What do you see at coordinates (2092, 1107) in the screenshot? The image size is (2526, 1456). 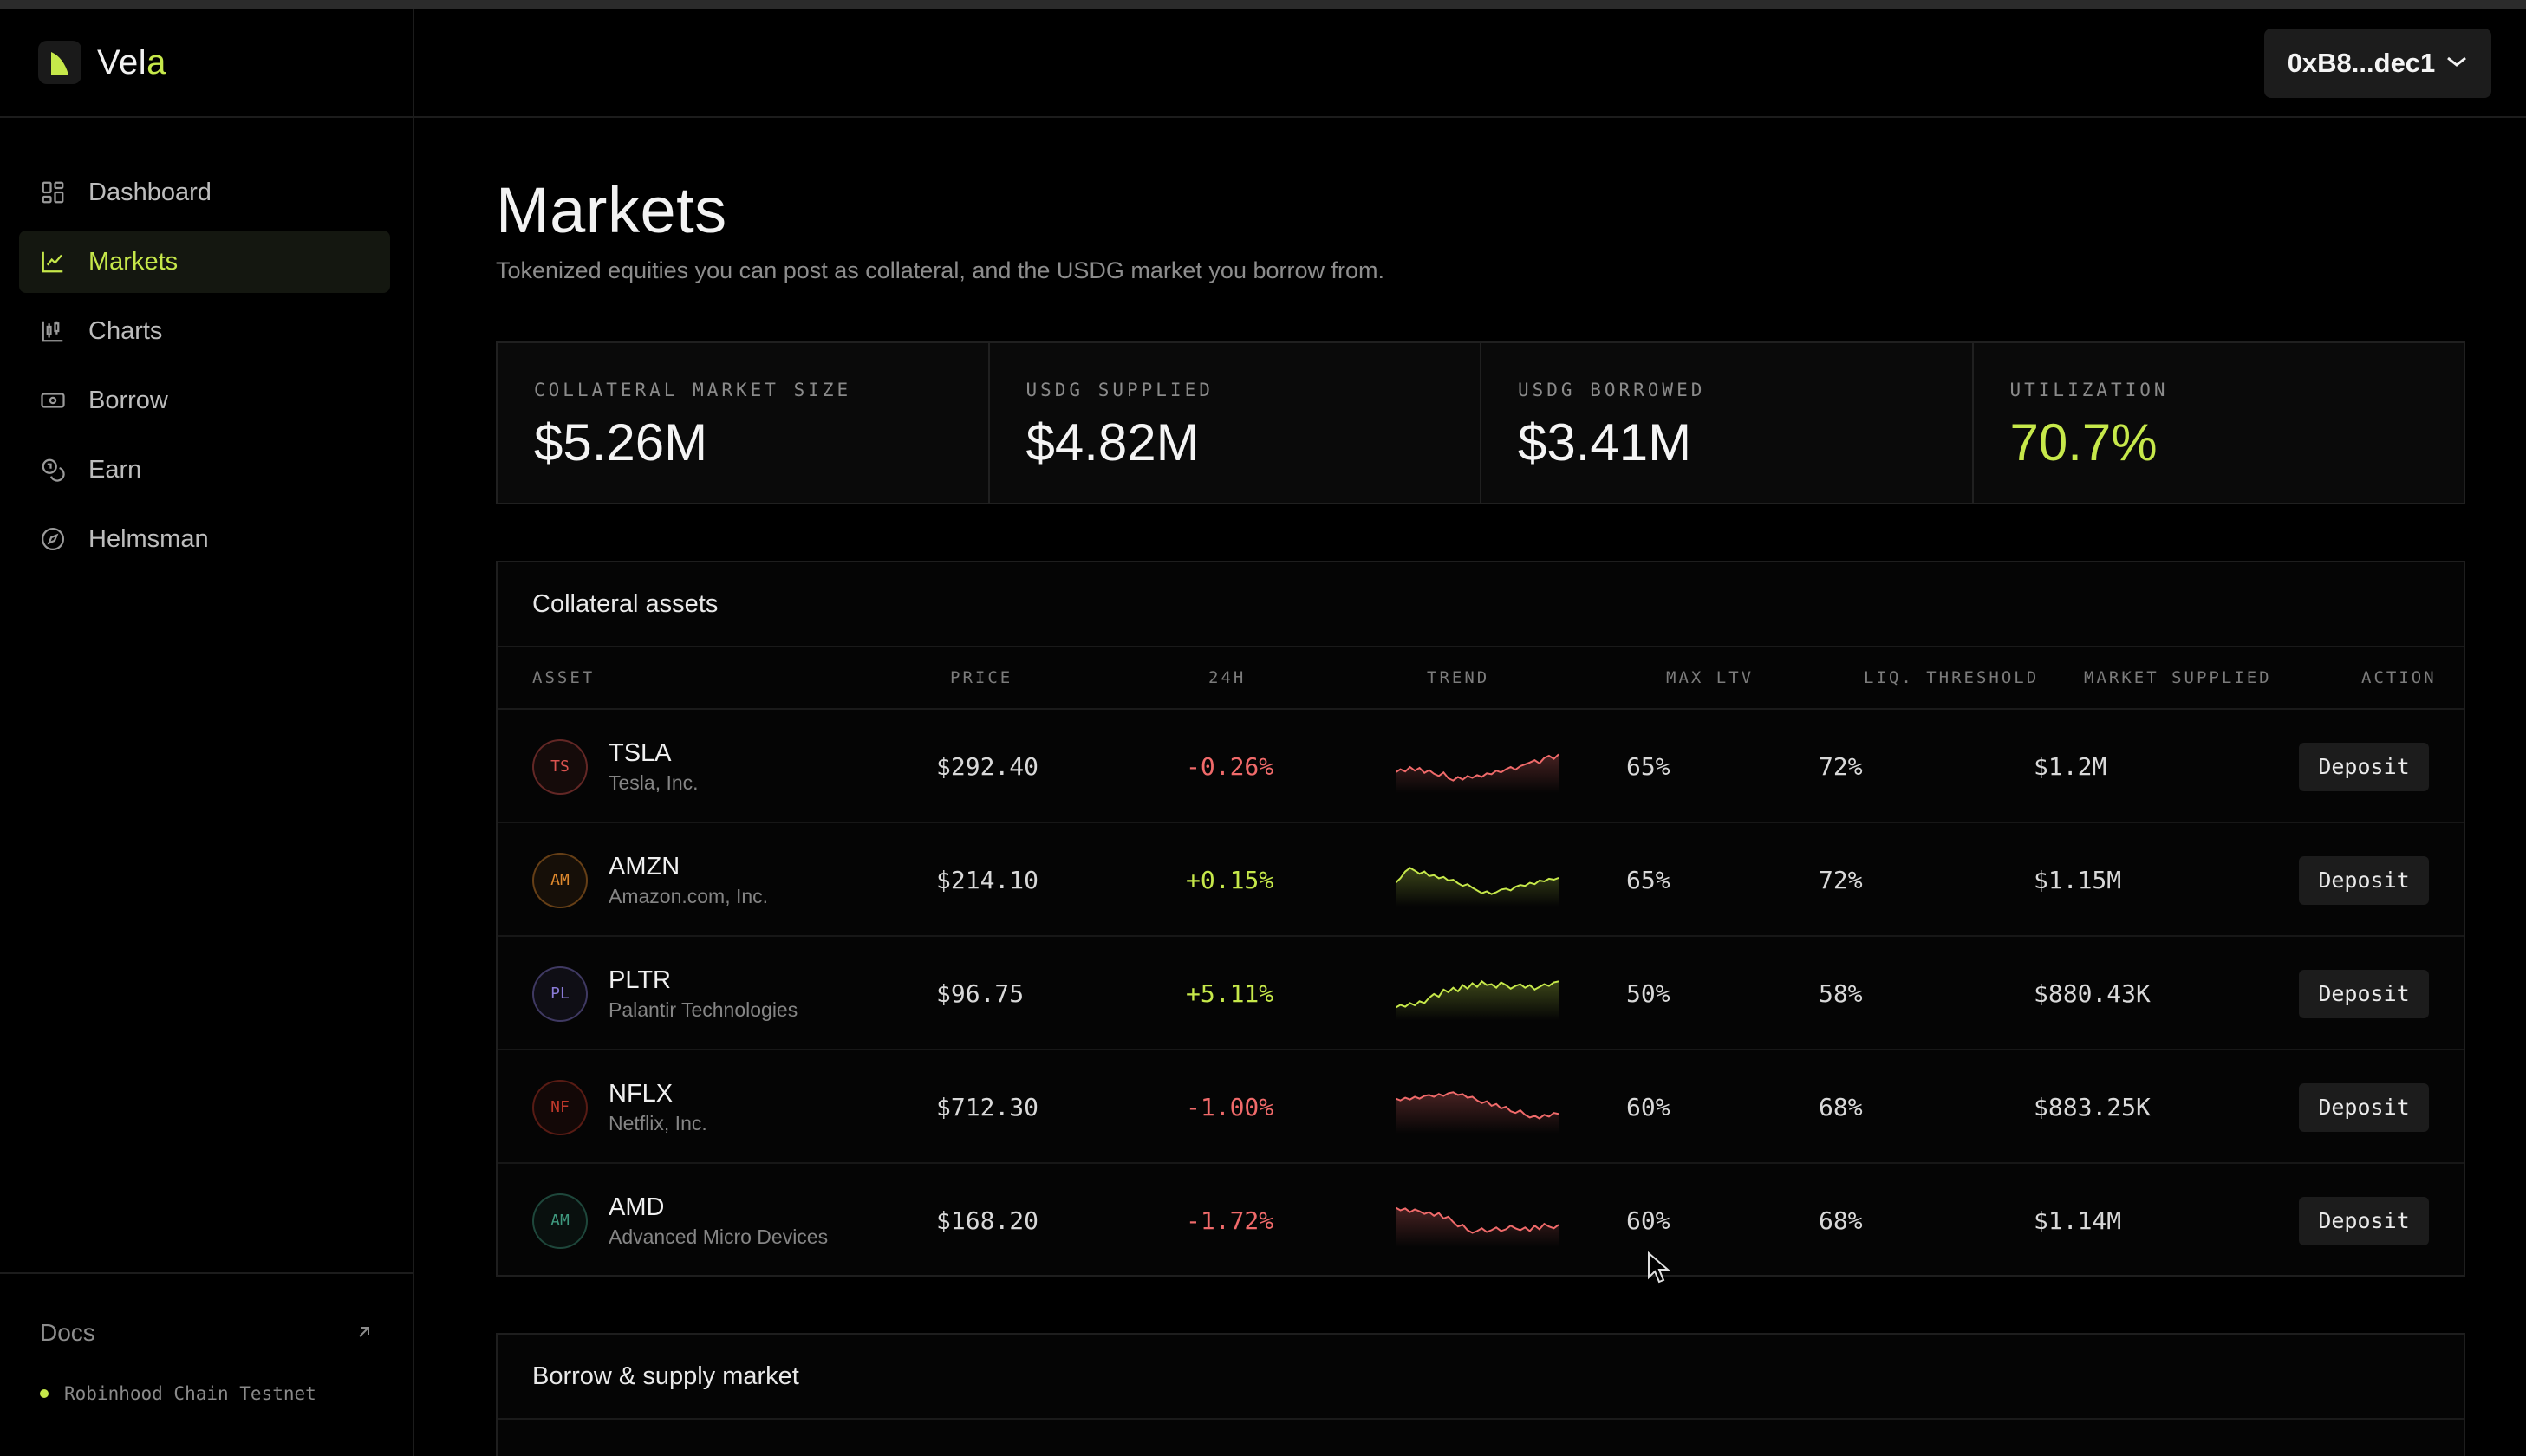 I see `asset-market-supplied: $883.25K` at bounding box center [2092, 1107].